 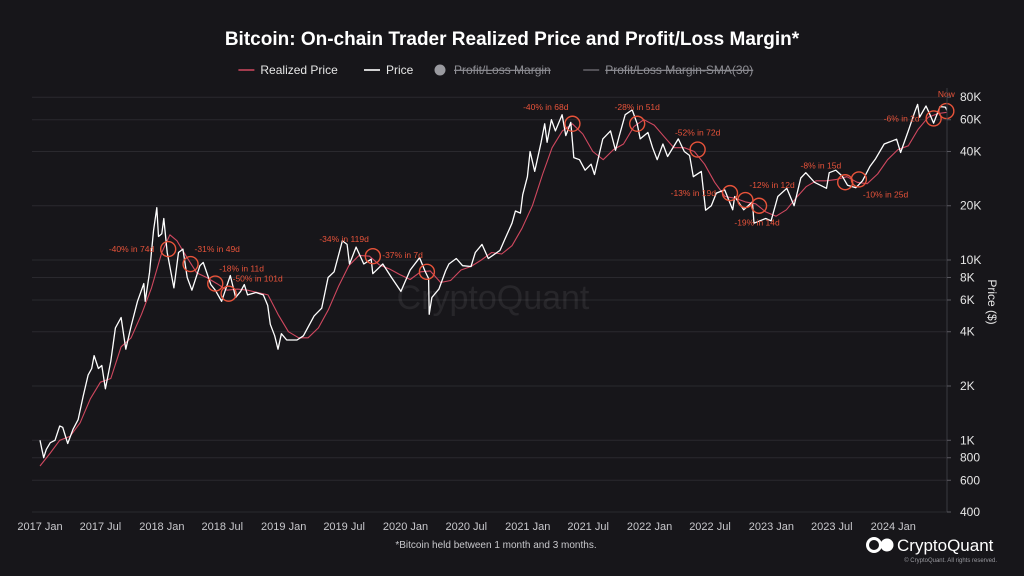 I want to click on annotation-label: -40% in 68d, so click(x=546, y=107).